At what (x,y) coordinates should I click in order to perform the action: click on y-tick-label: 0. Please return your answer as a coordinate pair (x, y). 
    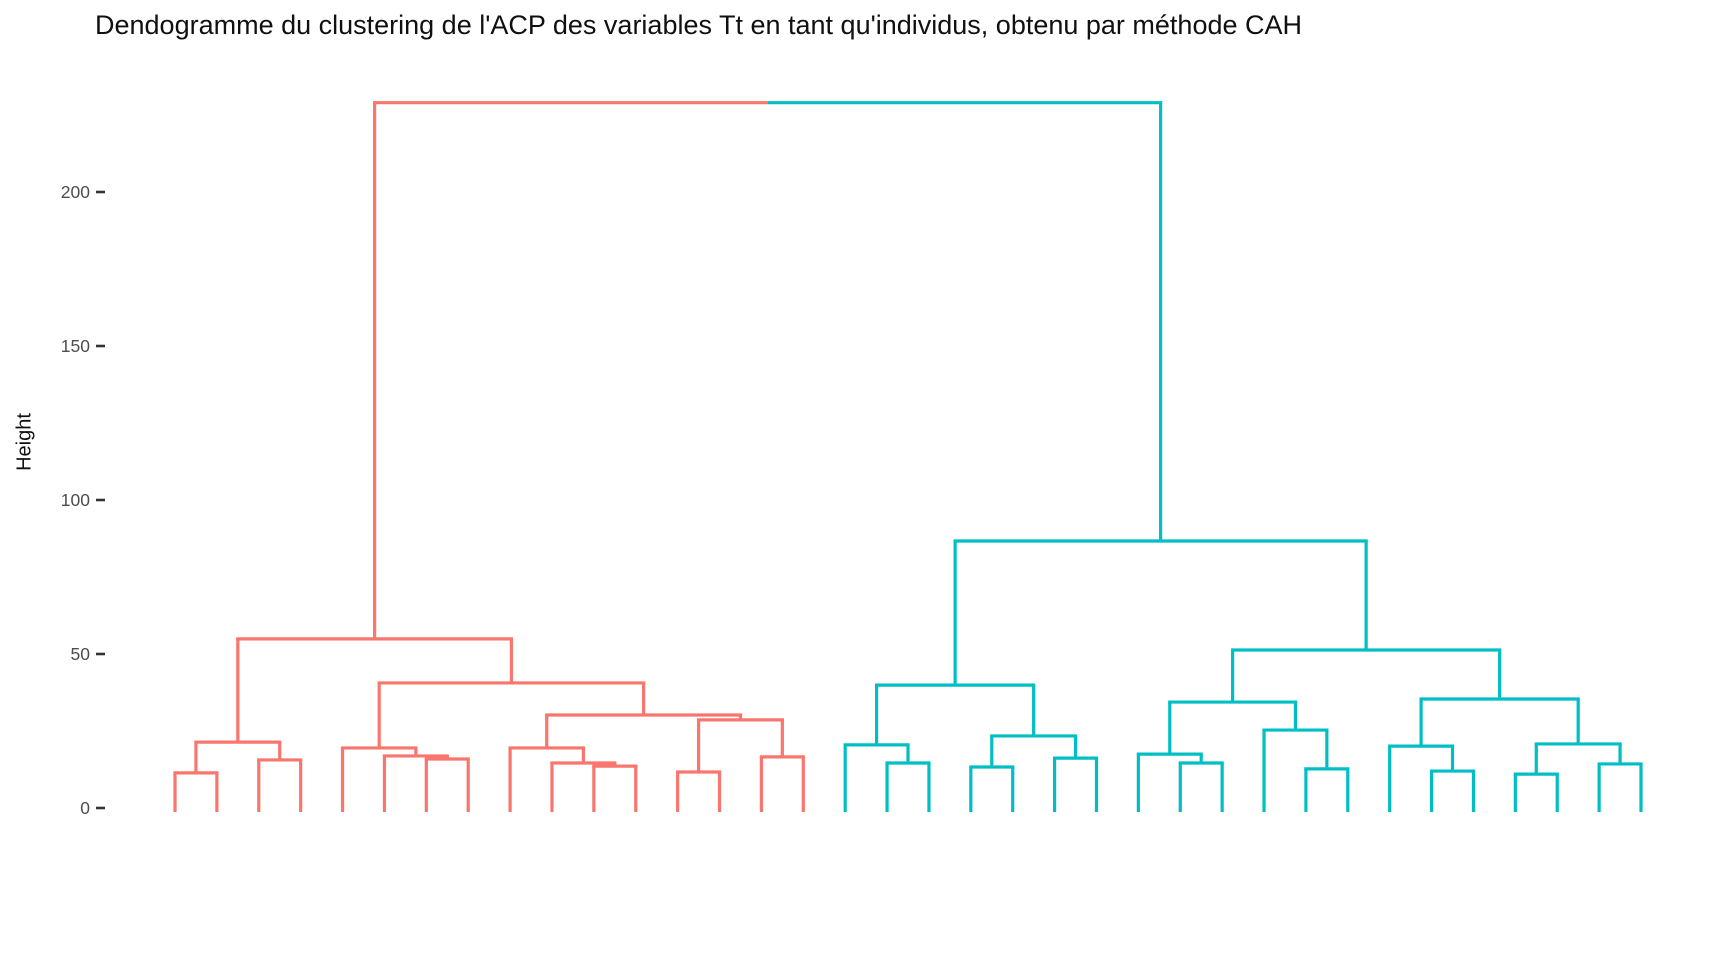
    Looking at the image, I should click on (85, 808).